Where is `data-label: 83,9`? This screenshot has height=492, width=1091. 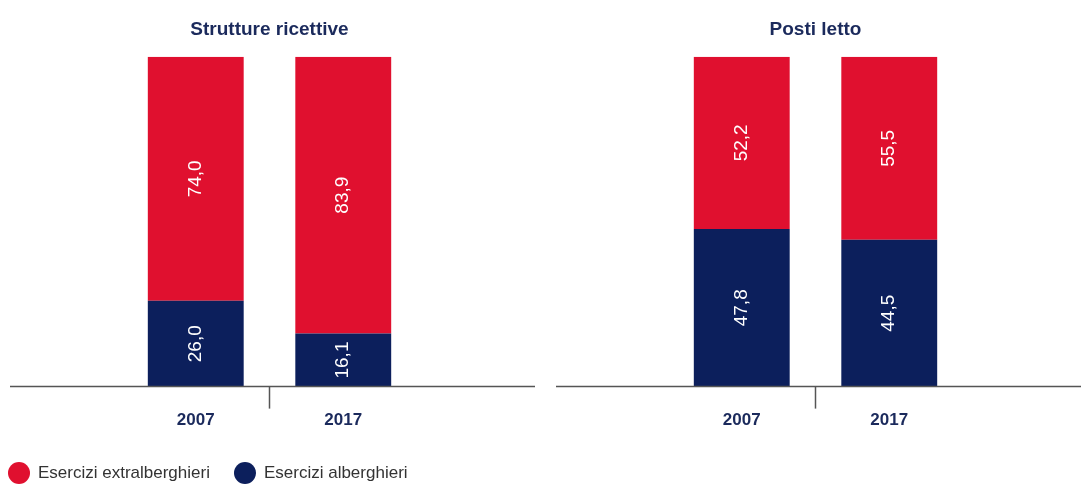
data-label: 83,9 is located at coordinates (342, 195).